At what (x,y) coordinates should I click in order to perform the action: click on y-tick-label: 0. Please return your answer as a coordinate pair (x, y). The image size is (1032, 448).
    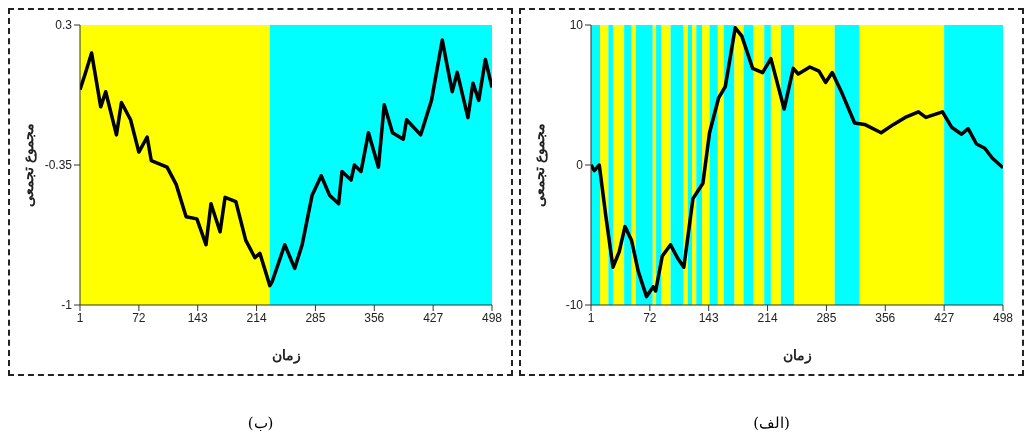
    Looking at the image, I should click on (580, 165).